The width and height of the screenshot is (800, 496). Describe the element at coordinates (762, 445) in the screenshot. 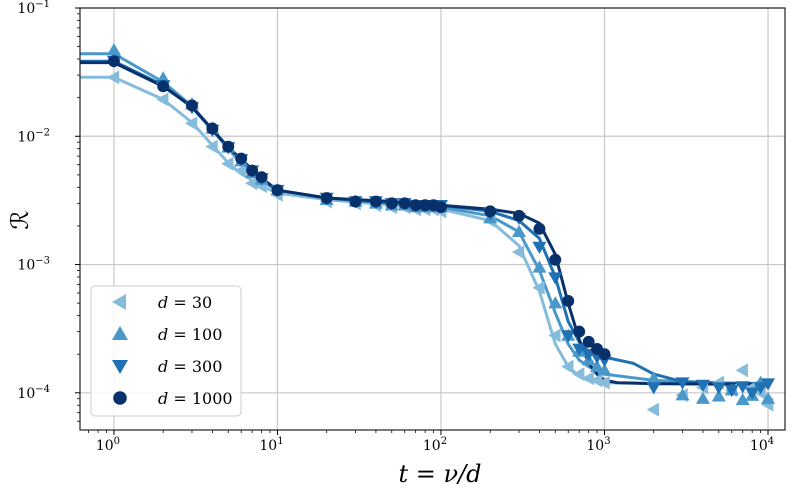

I see `x-tick-label: 104` at that location.